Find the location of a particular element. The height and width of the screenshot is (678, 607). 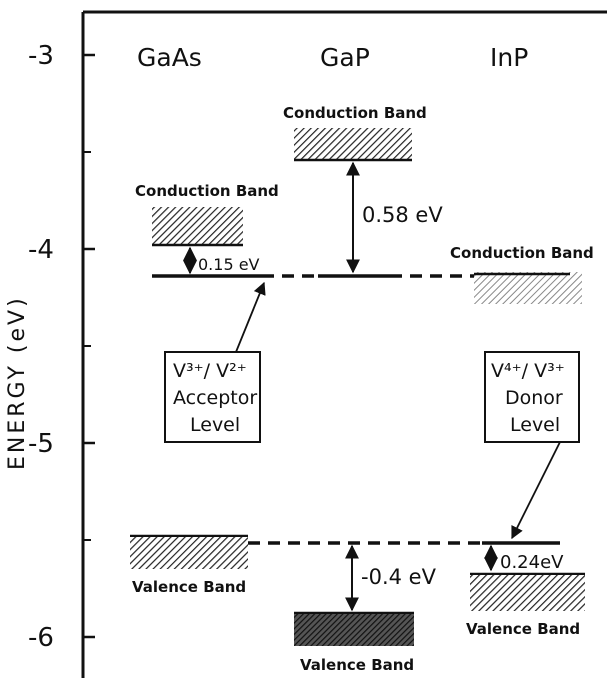

tick-label: -3 is located at coordinates (41, 56).